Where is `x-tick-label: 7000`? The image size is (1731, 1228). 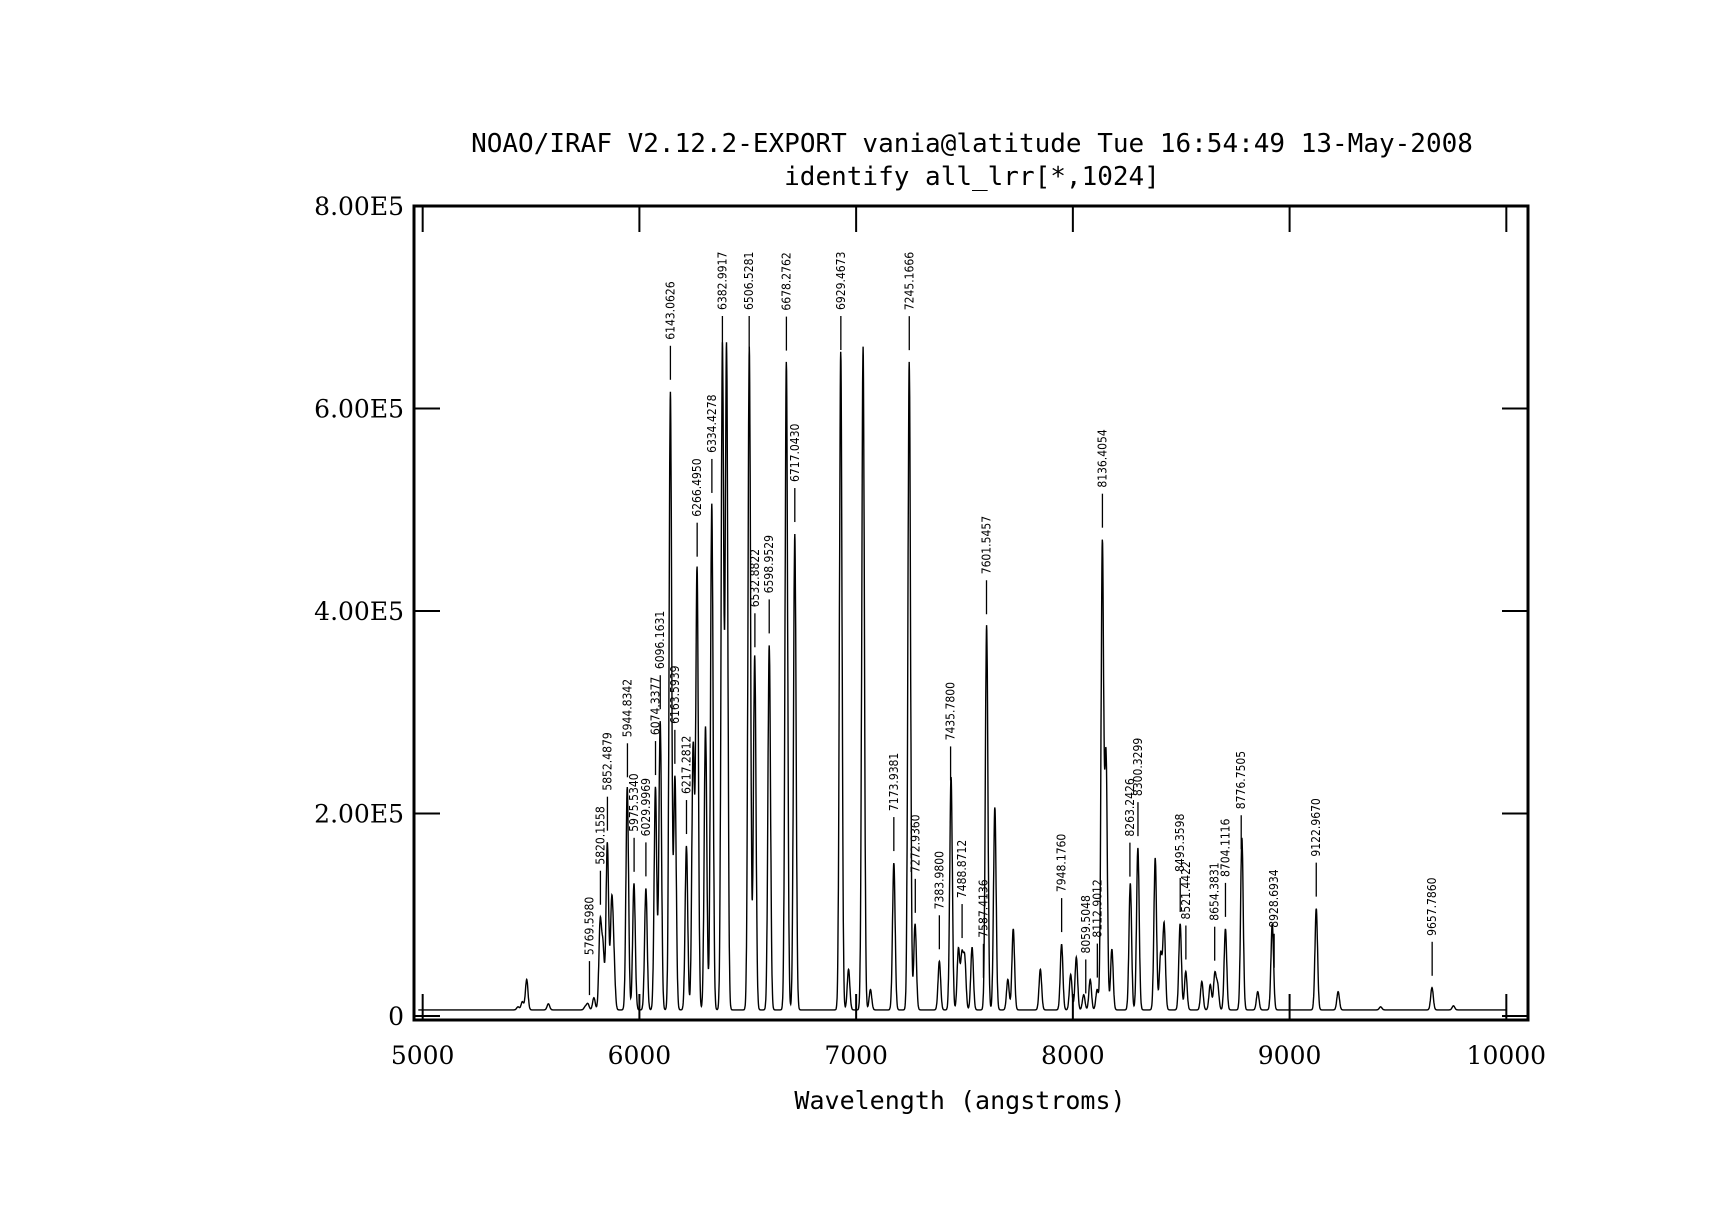 x-tick-label: 7000 is located at coordinates (856, 1055).